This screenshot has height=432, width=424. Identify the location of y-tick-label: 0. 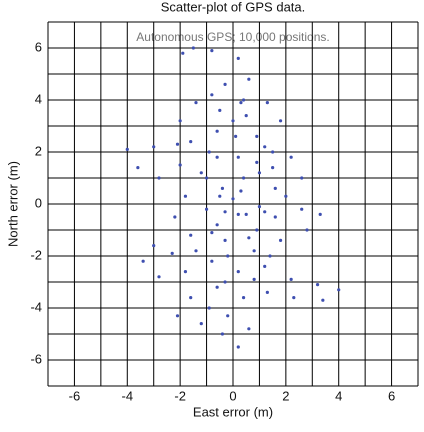
(38, 202).